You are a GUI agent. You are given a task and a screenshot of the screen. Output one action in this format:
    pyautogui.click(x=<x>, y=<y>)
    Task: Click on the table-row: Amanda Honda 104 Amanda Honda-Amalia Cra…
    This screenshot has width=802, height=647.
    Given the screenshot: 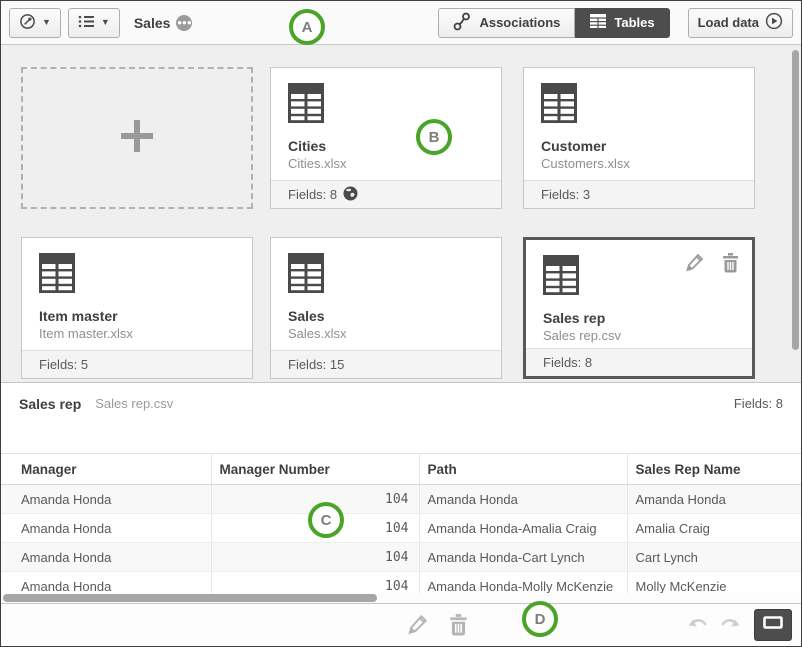 What is the action you would take?
    pyautogui.click(x=401, y=528)
    